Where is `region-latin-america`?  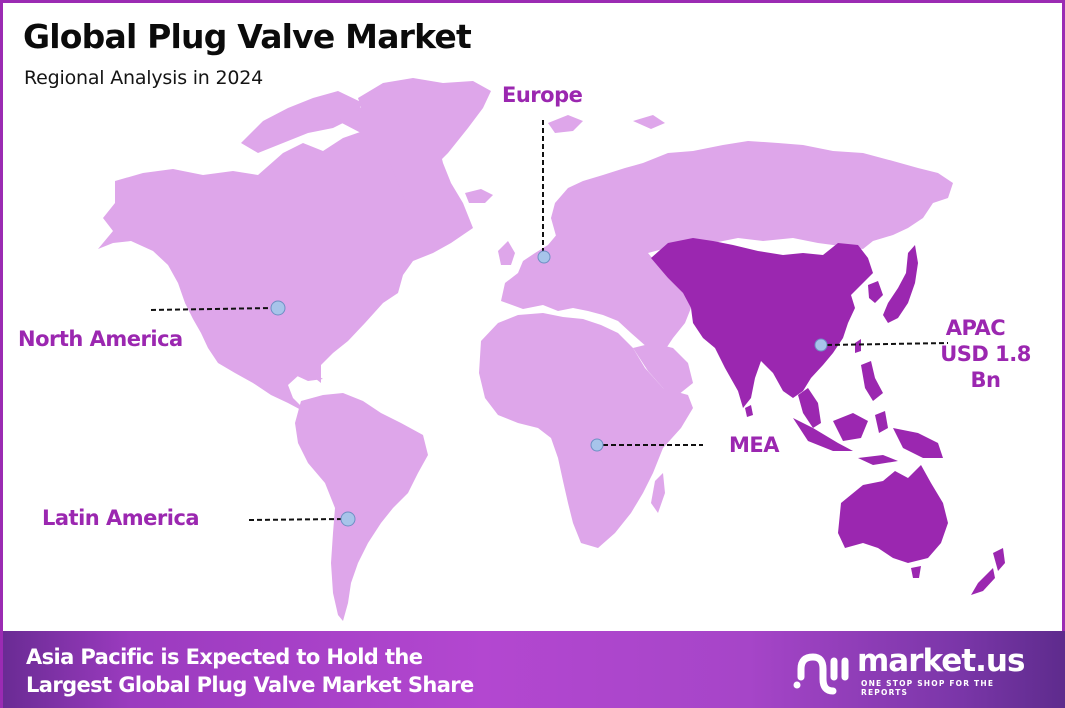
region-latin-america is located at coordinates (361, 507).